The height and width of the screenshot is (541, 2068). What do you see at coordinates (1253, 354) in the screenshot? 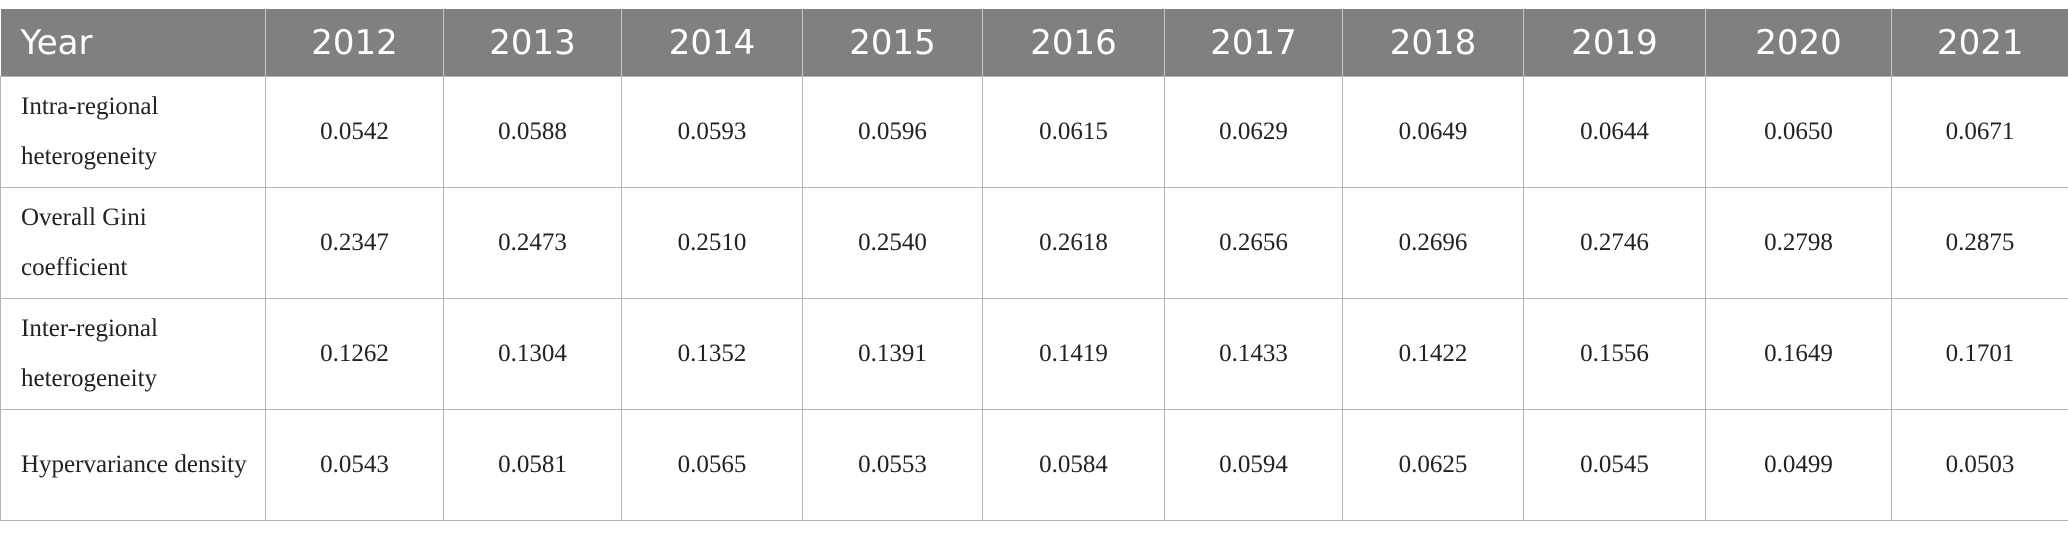
I see `table-cell: 0.1433` at bounding box center [1253, 354].